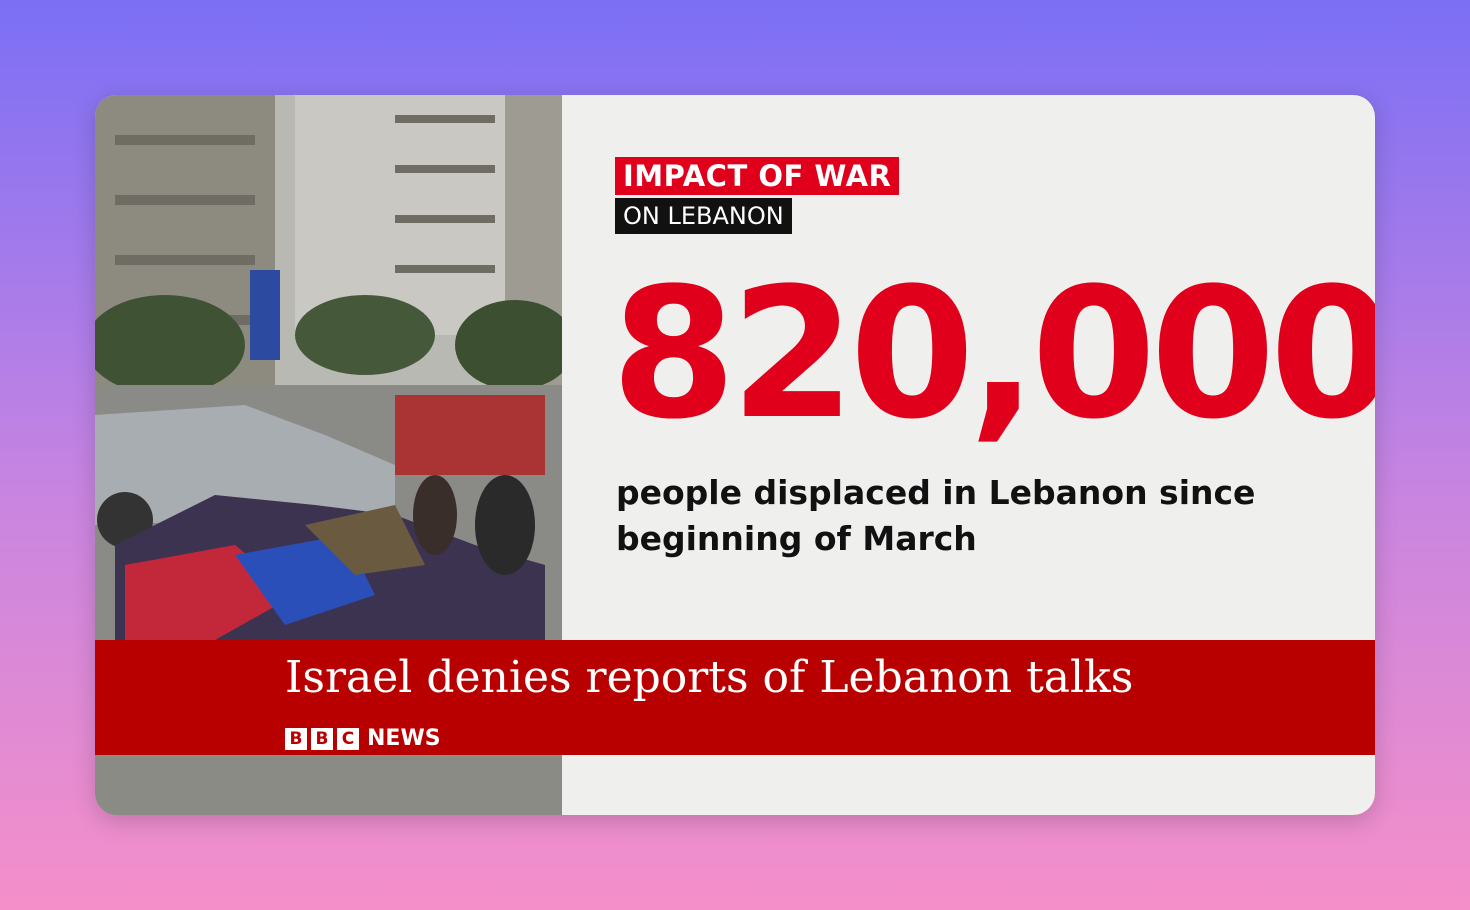 This screenshot has height=910, width=1470. What do you see at coordinates (993, 354) in the screenshot?
I see `headline-figure: 820,000` at bounding box center [993, 354].